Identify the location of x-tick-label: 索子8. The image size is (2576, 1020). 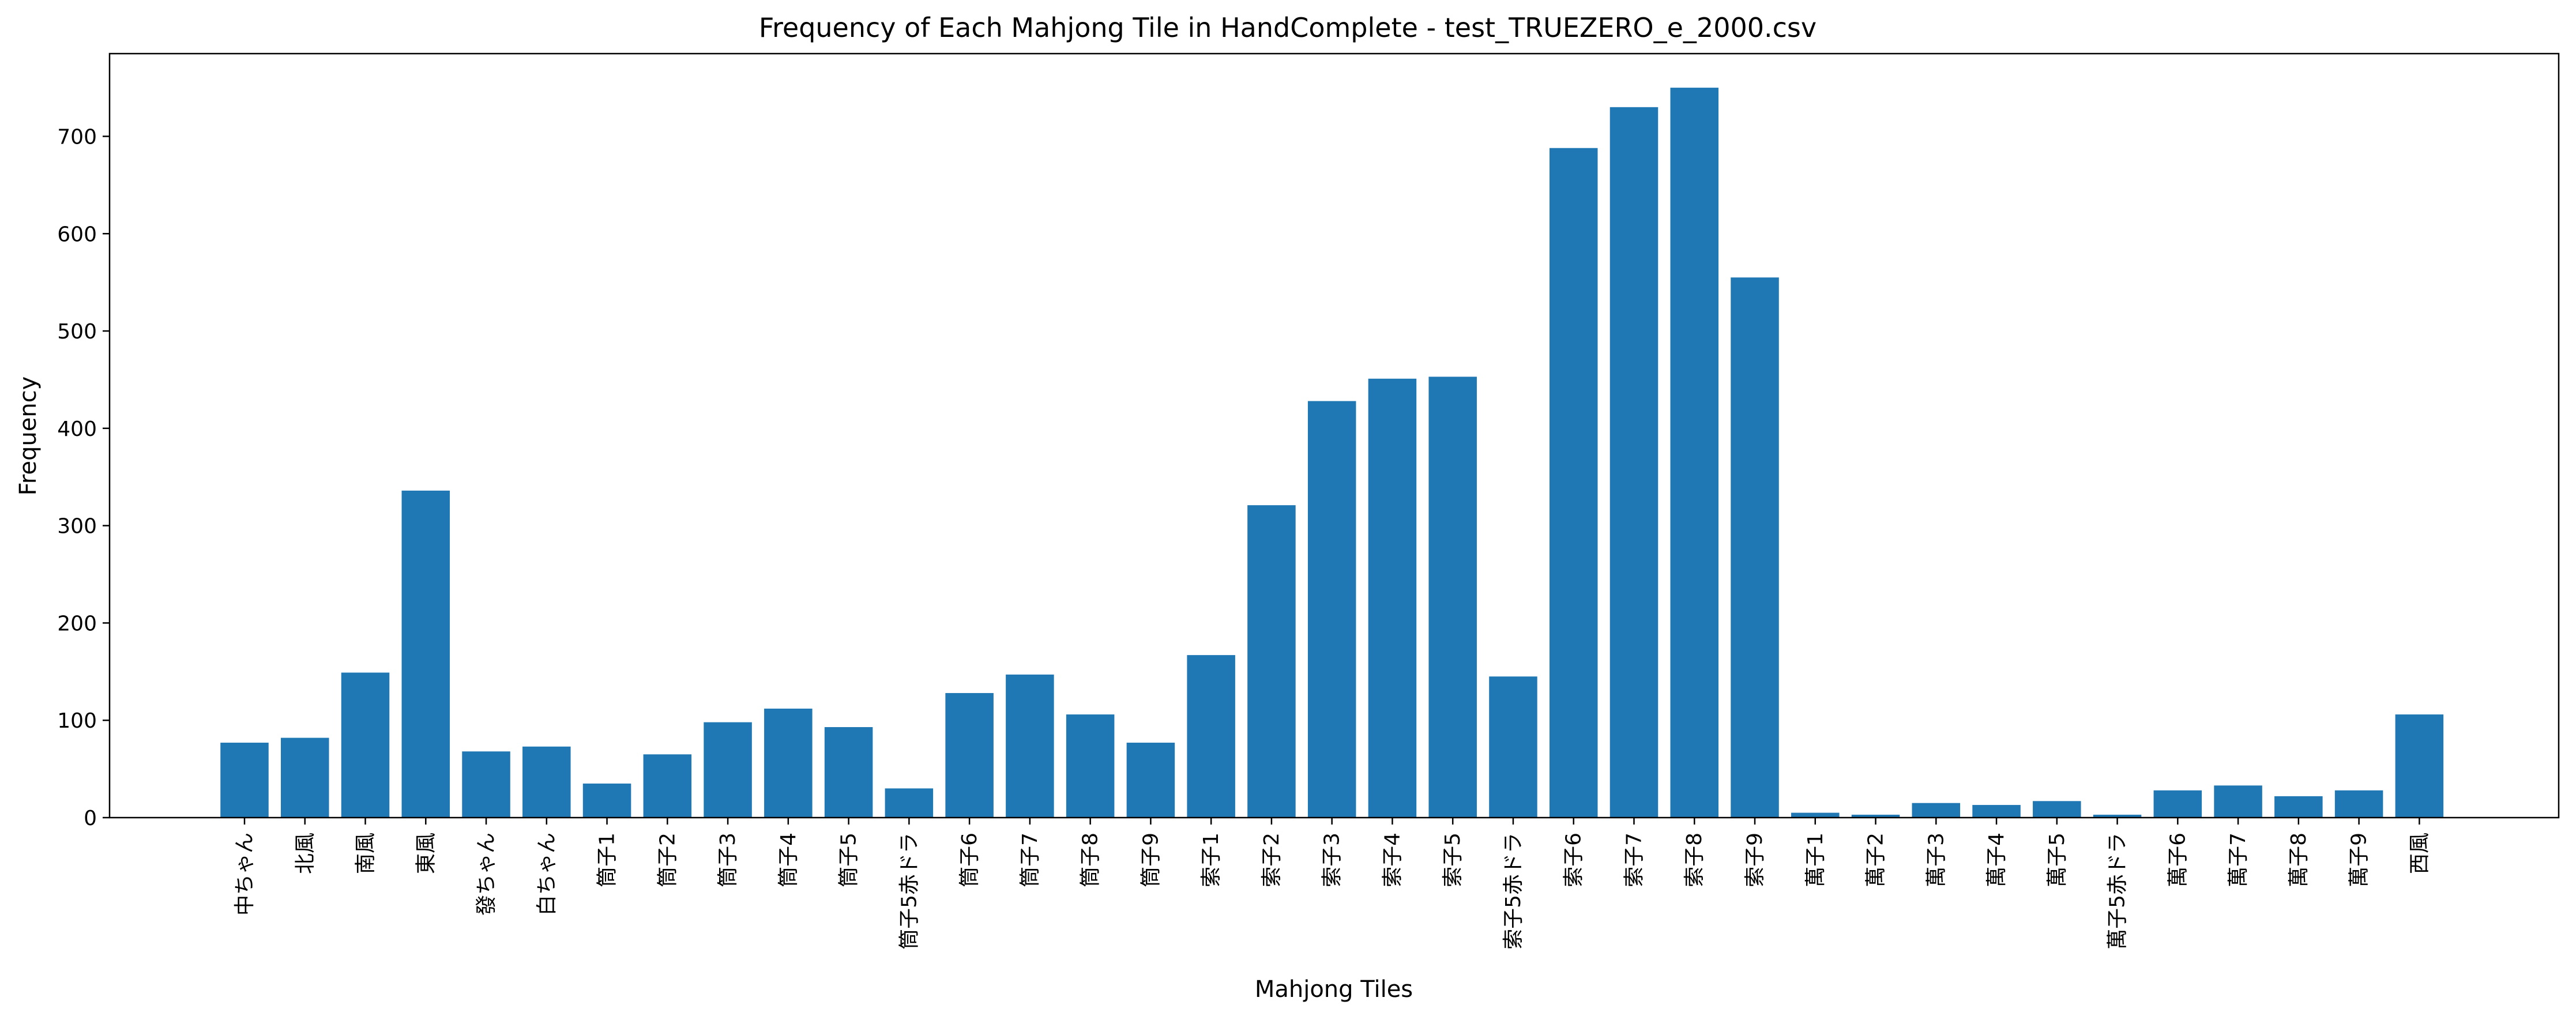
(1694, 860).